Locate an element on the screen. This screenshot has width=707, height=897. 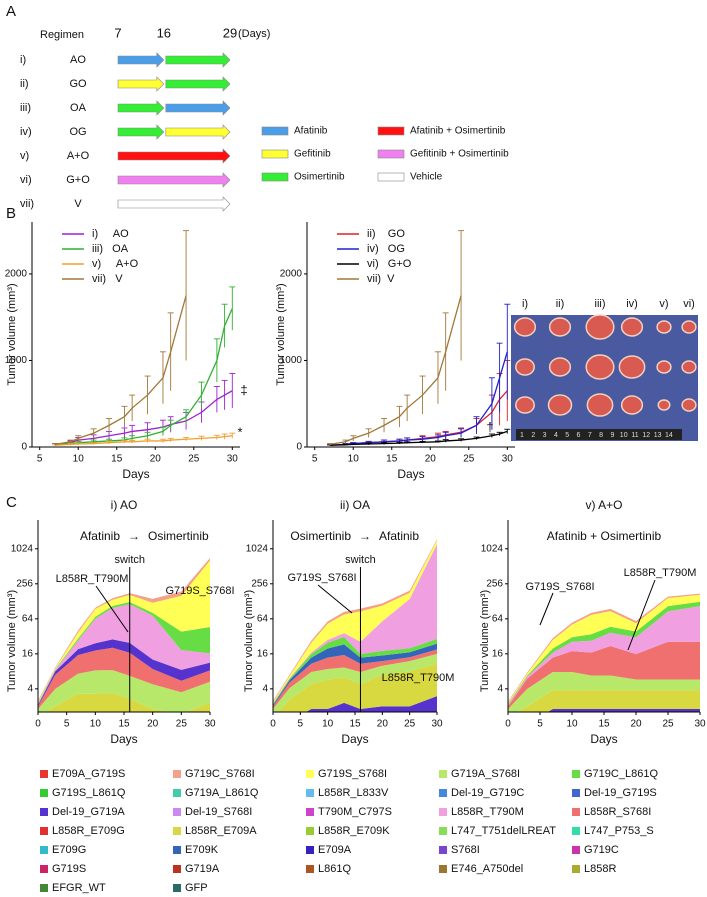
subtitle: Osimertinib is located at coordinates (178, 536).